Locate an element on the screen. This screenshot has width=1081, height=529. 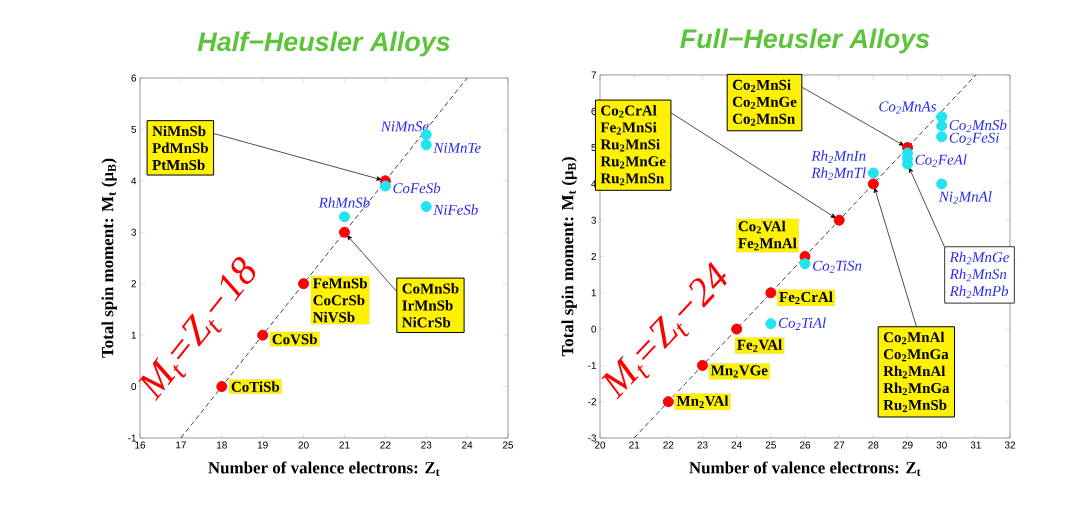
annotation: Rh$_{2}$MnPb is located at coordinates (979, 292).